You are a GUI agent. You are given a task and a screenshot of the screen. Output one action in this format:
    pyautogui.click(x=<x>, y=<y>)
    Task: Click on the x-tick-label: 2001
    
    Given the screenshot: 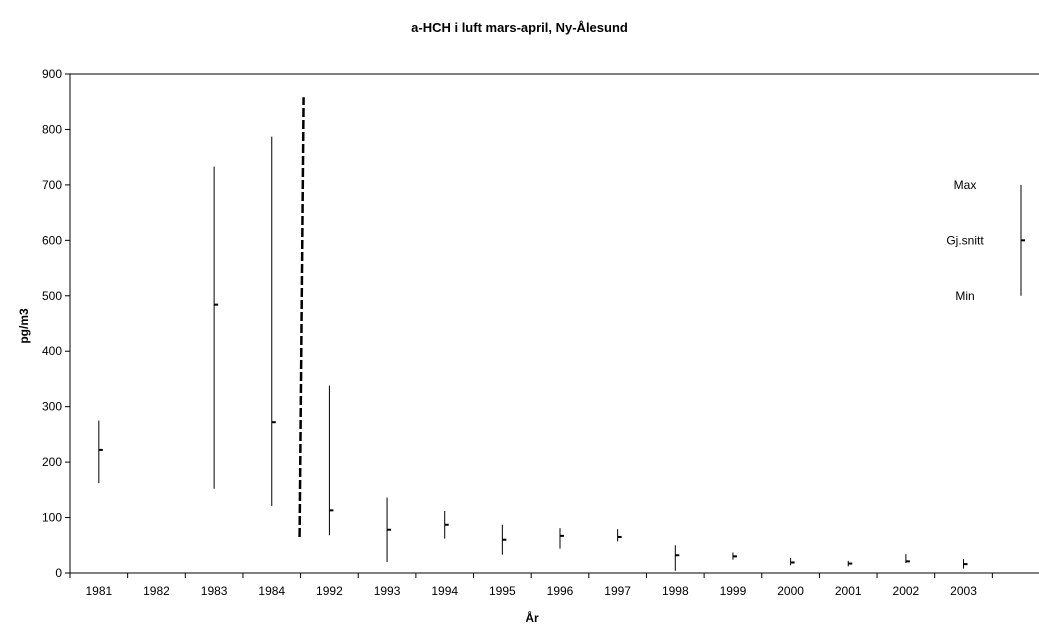 What is the action you would take?
    pyautogui.click(x=848, y=591)
    